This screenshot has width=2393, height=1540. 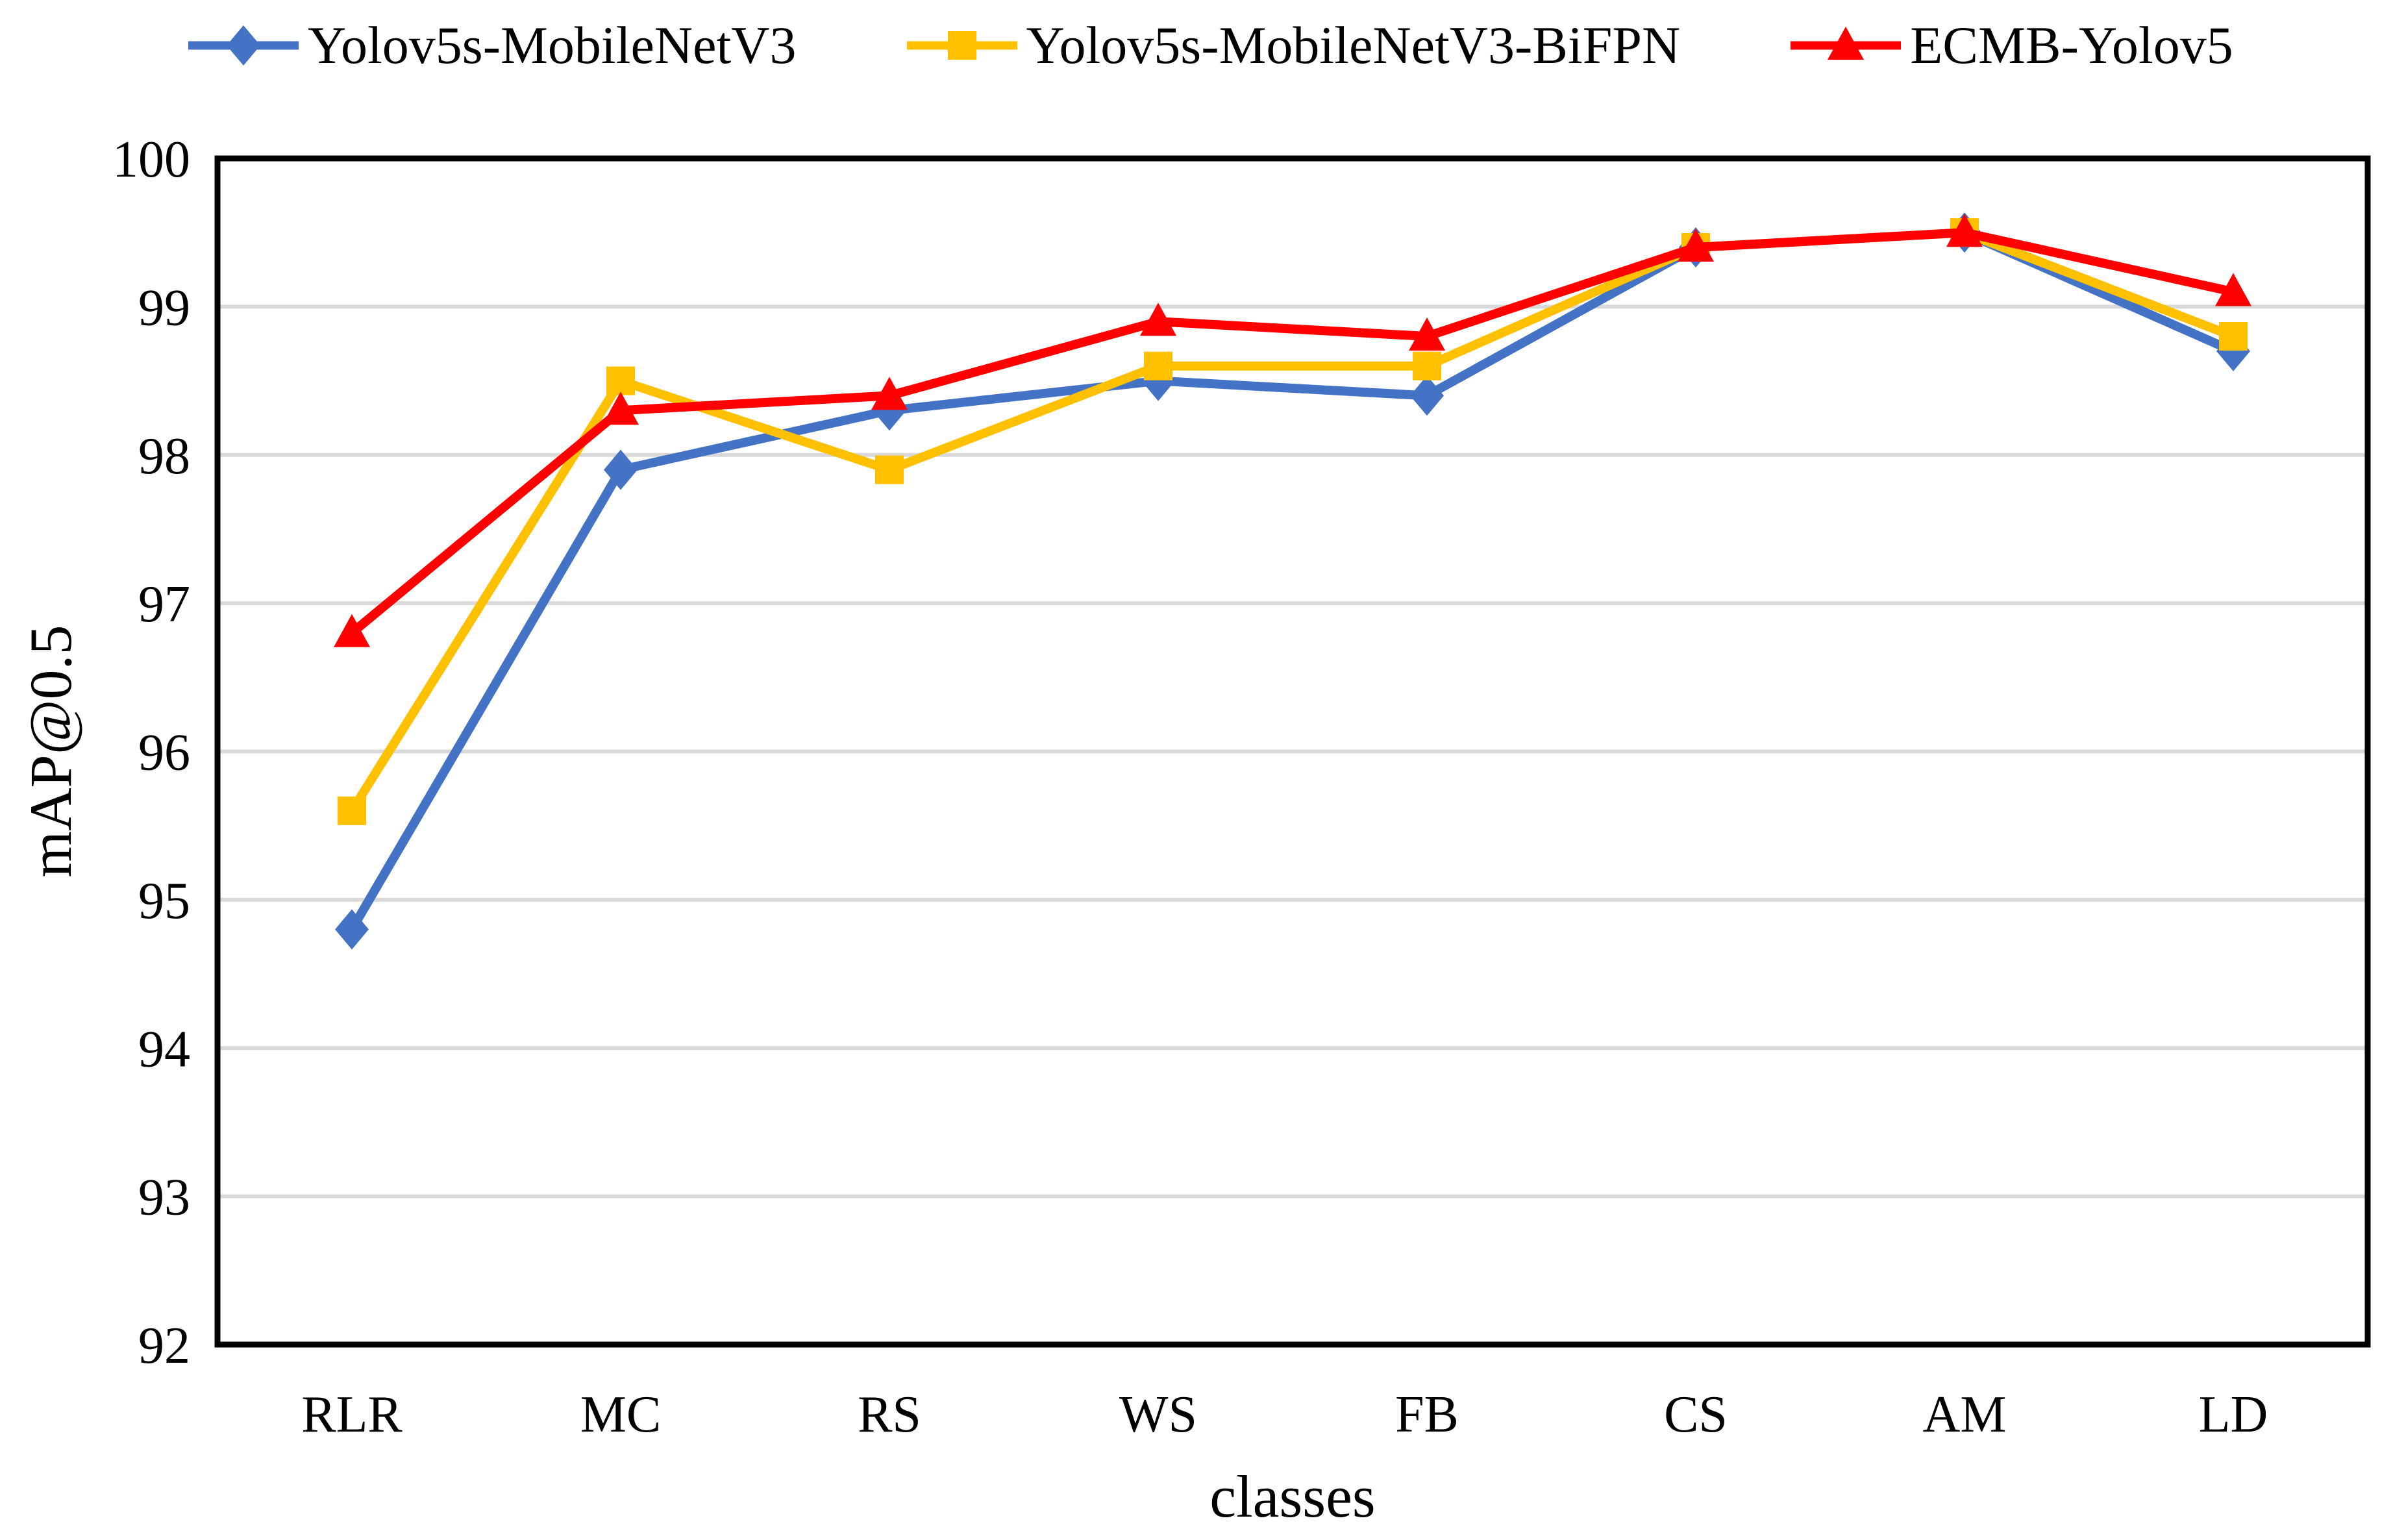 I want to click on y-tick-label: 96, so click(x=164, y=753).